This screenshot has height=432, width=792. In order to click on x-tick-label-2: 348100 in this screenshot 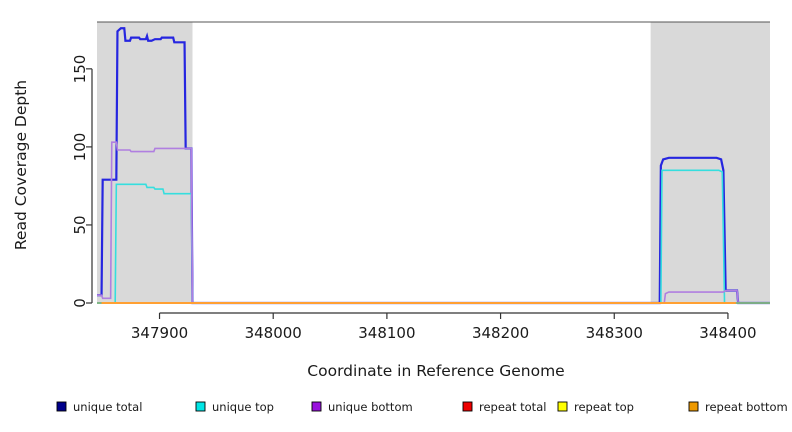, I will do `click(386, 333)`.